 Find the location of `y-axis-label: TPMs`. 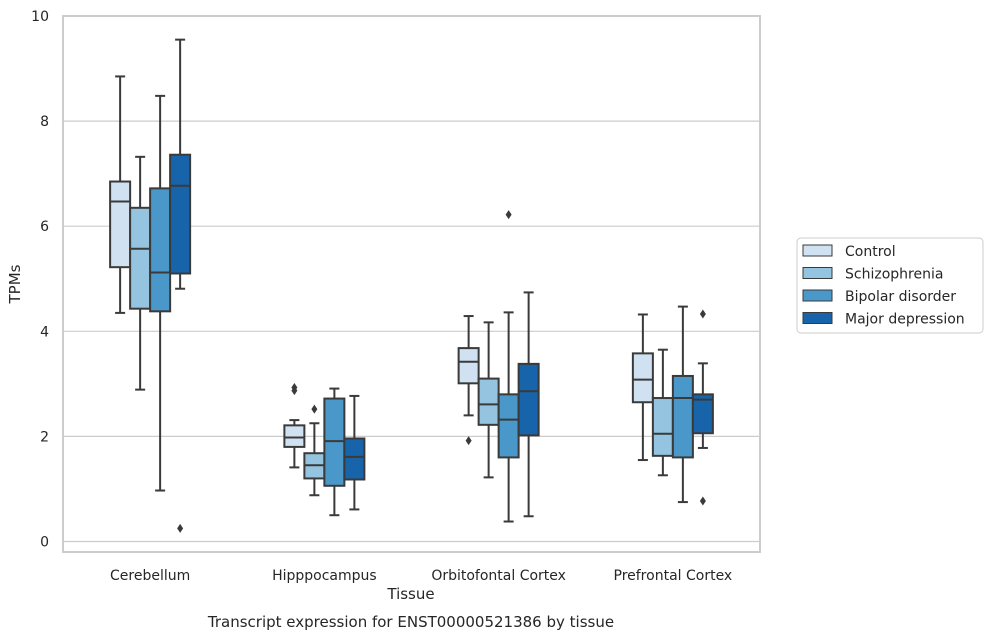

y-axis-label: TPMs is located at coordinates (15, 284).